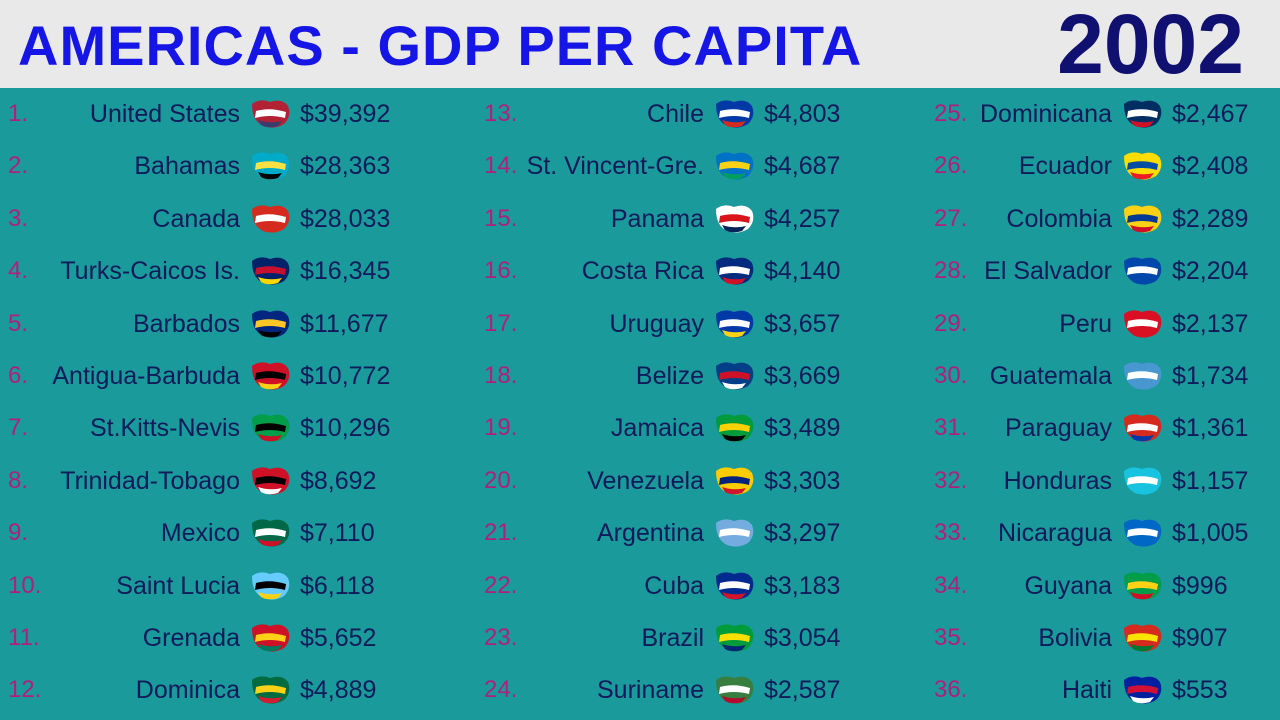 The width and height of the screenshot is (1280, 720). Describe the element at coordinates (1055, 533) in the screenshot. I see `country-name: Nicaragua` at that location.